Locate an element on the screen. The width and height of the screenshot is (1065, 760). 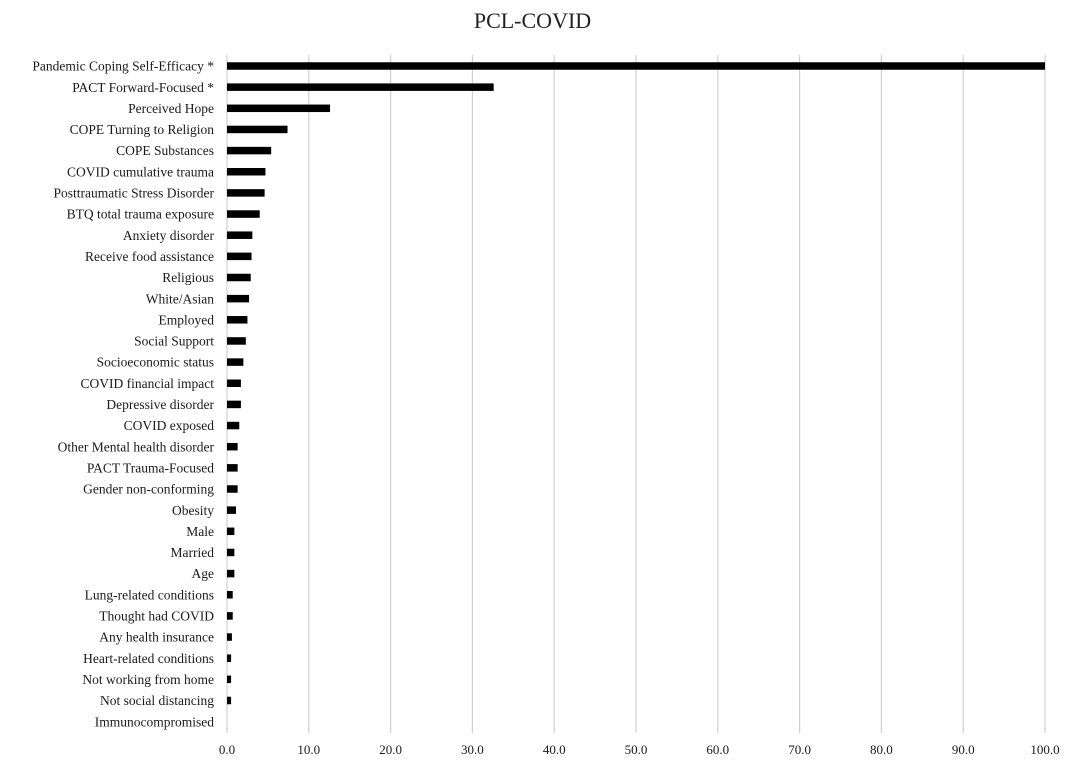
category-label: COVID financial impact is located at coordinates (148, 383).